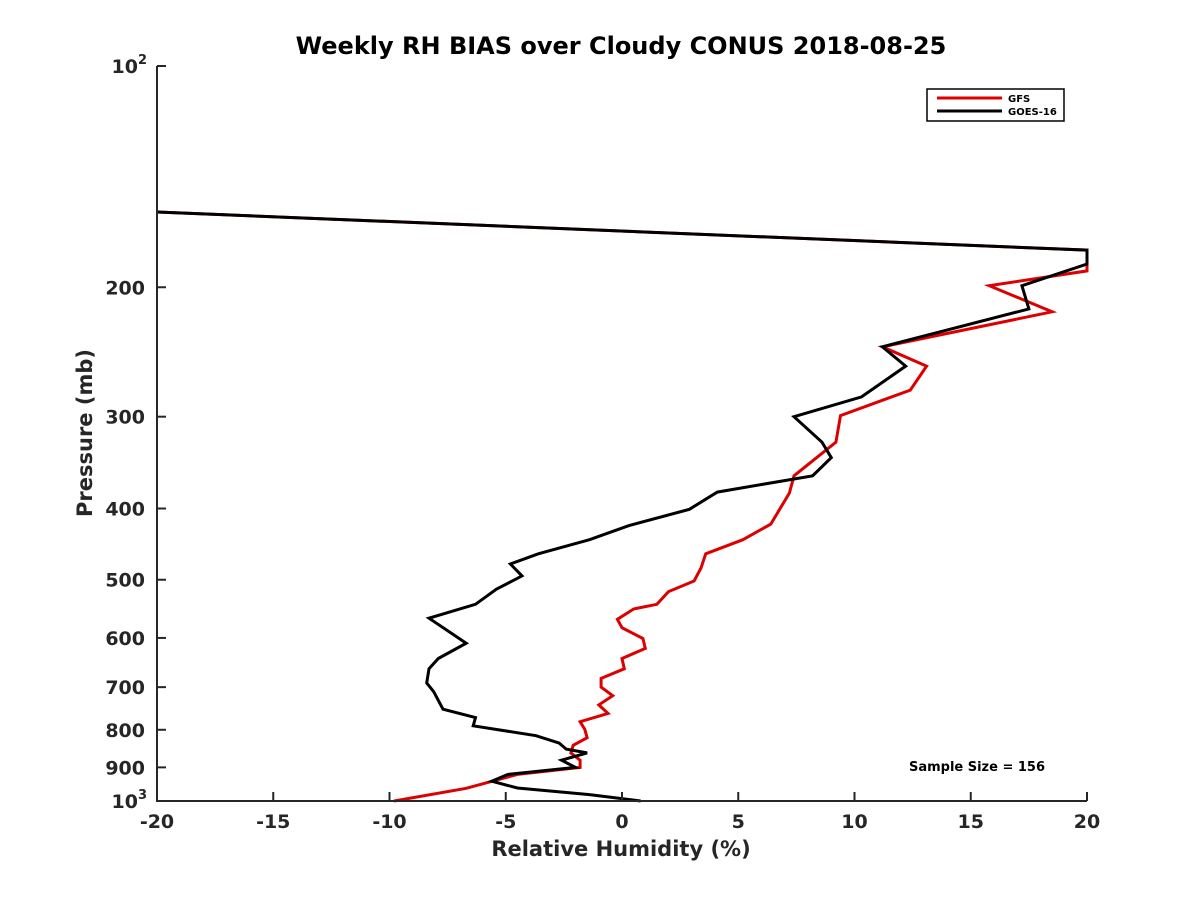 Image resolution: width=1200 pixels, height=900 pixels. What do you see at coordinates (738, 822) in the screenshot?
I see `x-tick-label: 5` at bounding box center [738, 822].